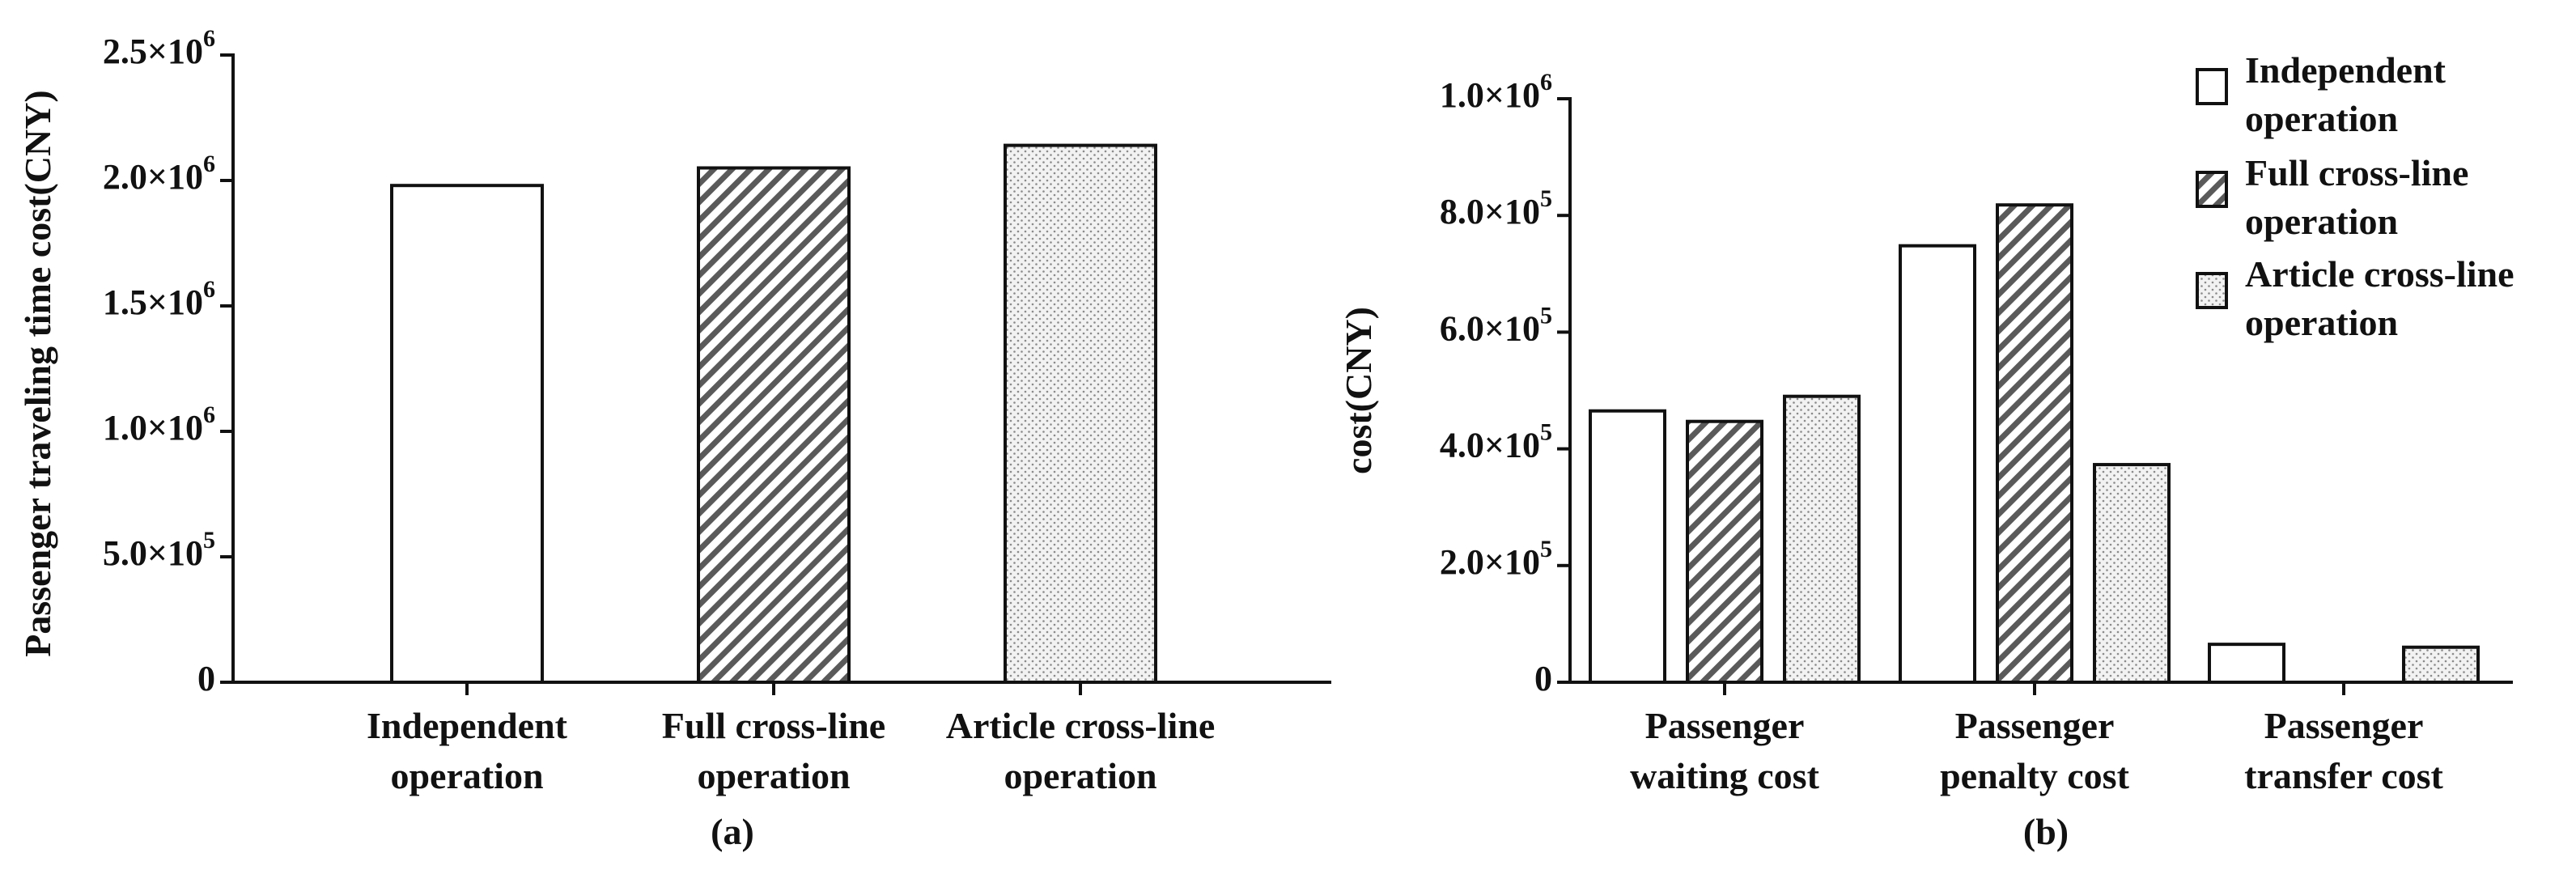 Image resolution: width=2576 pixels, height=870 pixels. What do you see at coordinates (1496, 442) in the screenshot?
I see `y-tick-label-2: 4.0×10⁵` at bounding box center [1496, 442].